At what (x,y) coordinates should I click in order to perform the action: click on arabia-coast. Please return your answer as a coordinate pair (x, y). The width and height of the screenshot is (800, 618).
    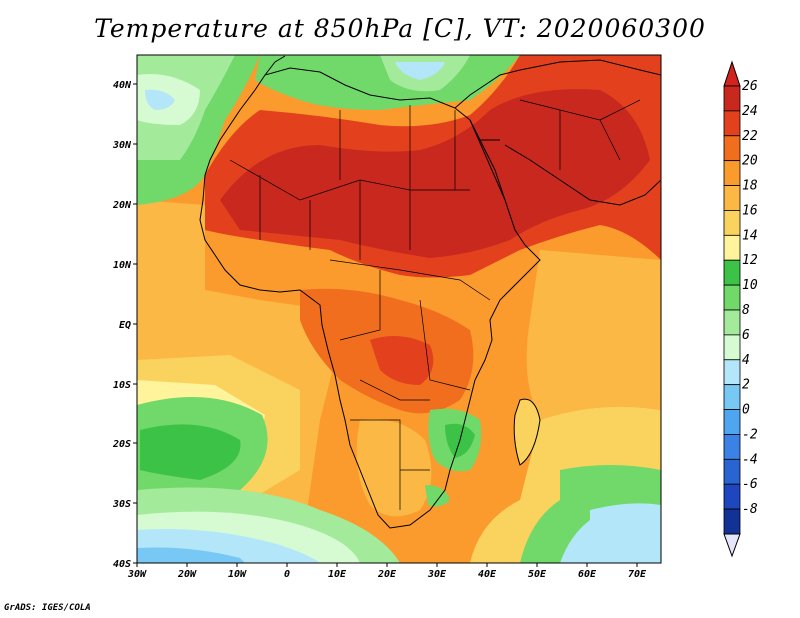
    Looking at the image, I should click on (582, 175).